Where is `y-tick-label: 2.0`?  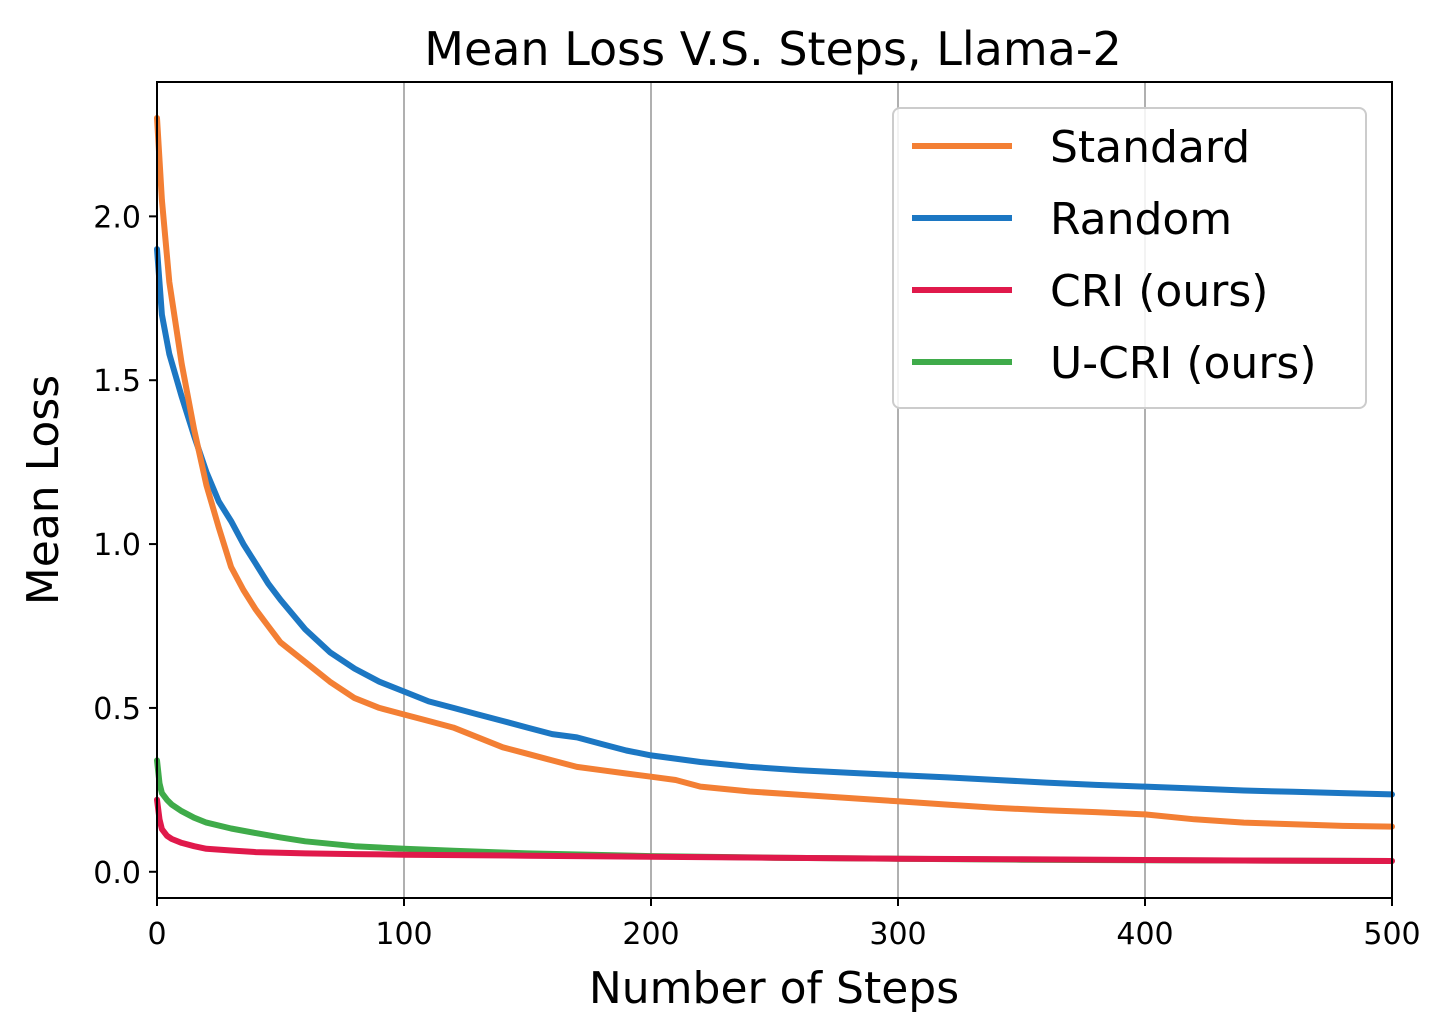 y-tick-label: 2.0 is located at coordinates (117, 217).